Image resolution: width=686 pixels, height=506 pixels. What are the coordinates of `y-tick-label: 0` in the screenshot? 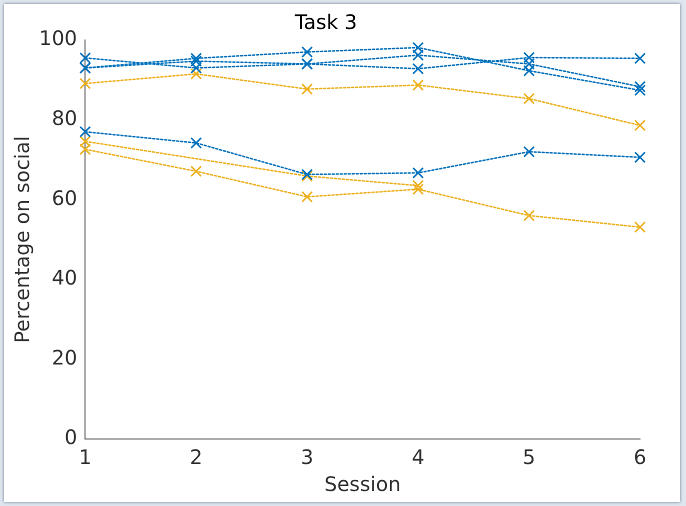 It's located at (71, 437).